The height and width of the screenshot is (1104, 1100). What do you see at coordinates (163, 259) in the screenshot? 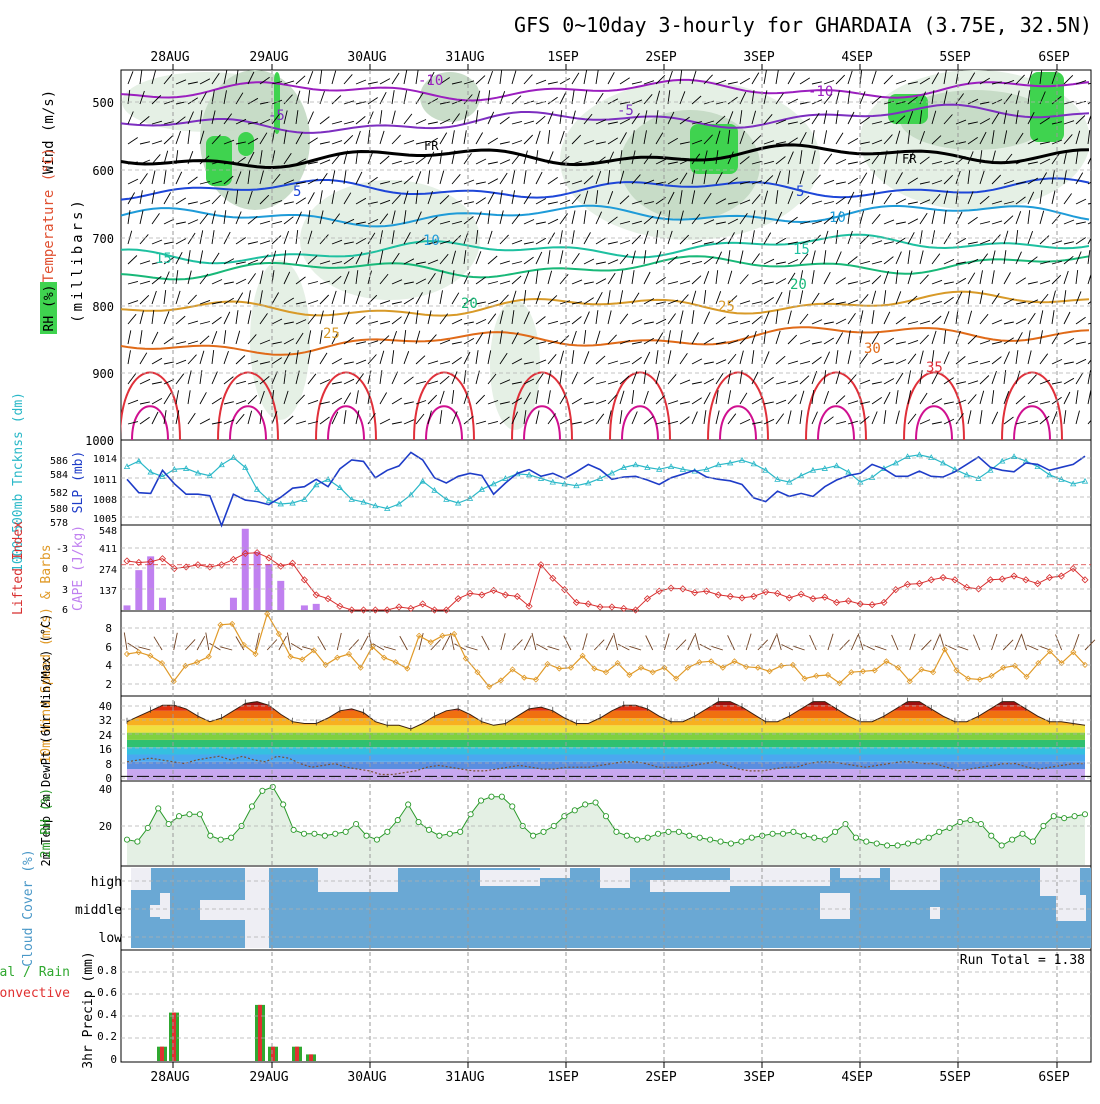
I see `contour-label-15-a: 15` at bounding box center [163, 259].